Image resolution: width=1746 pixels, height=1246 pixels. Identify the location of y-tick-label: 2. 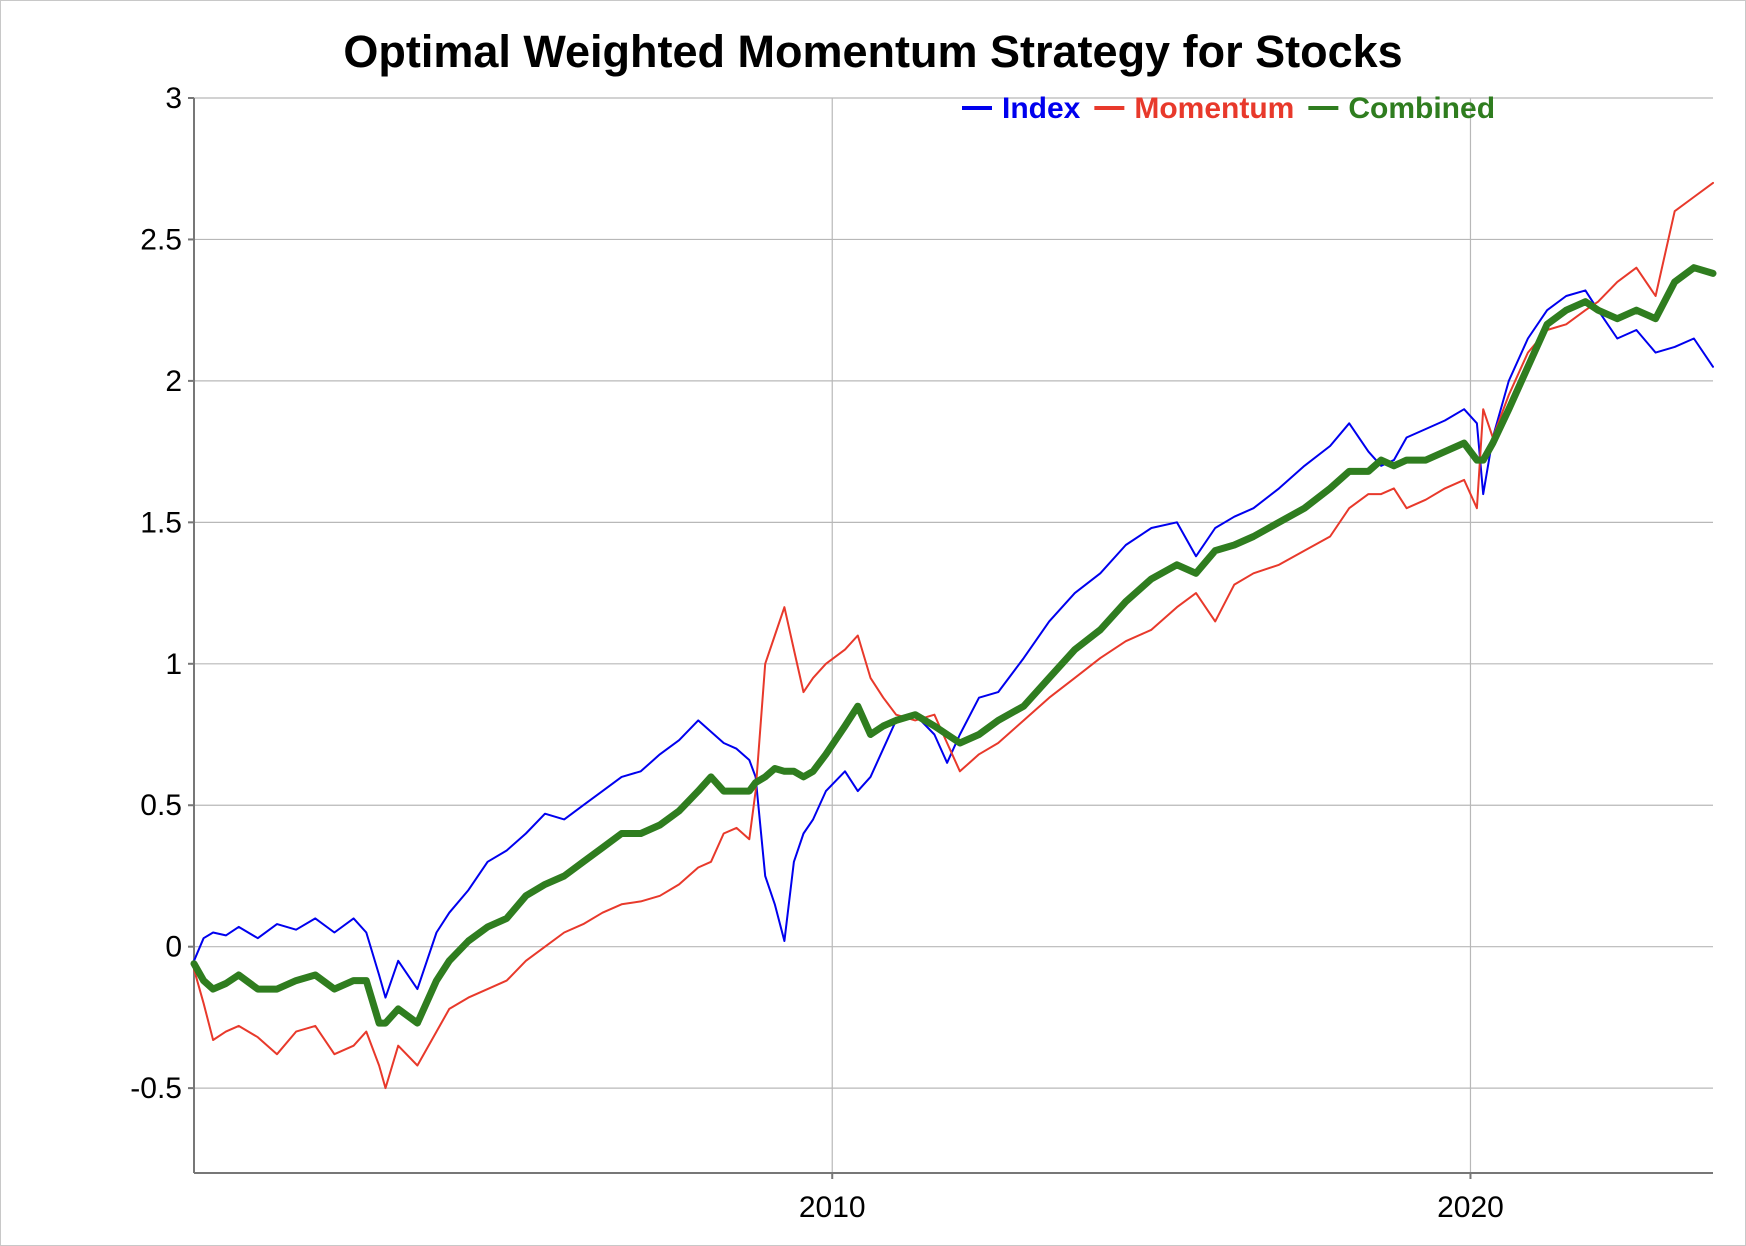
(173, 381).